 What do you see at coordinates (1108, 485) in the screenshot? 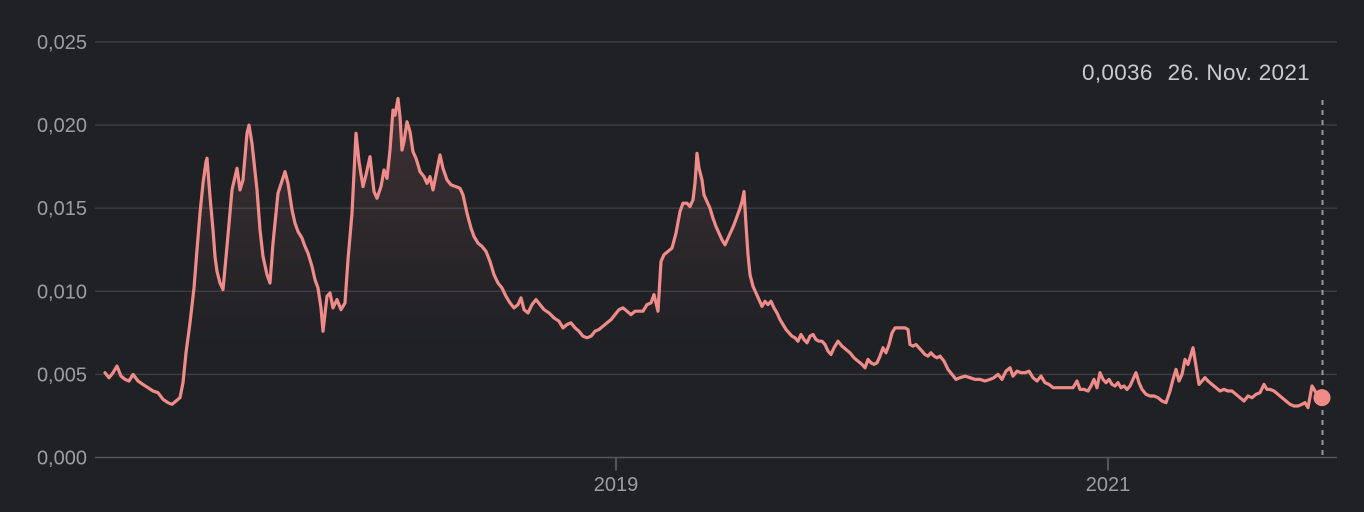
I see `x-tick-label: 2021` at bounding box center [1108, 485].